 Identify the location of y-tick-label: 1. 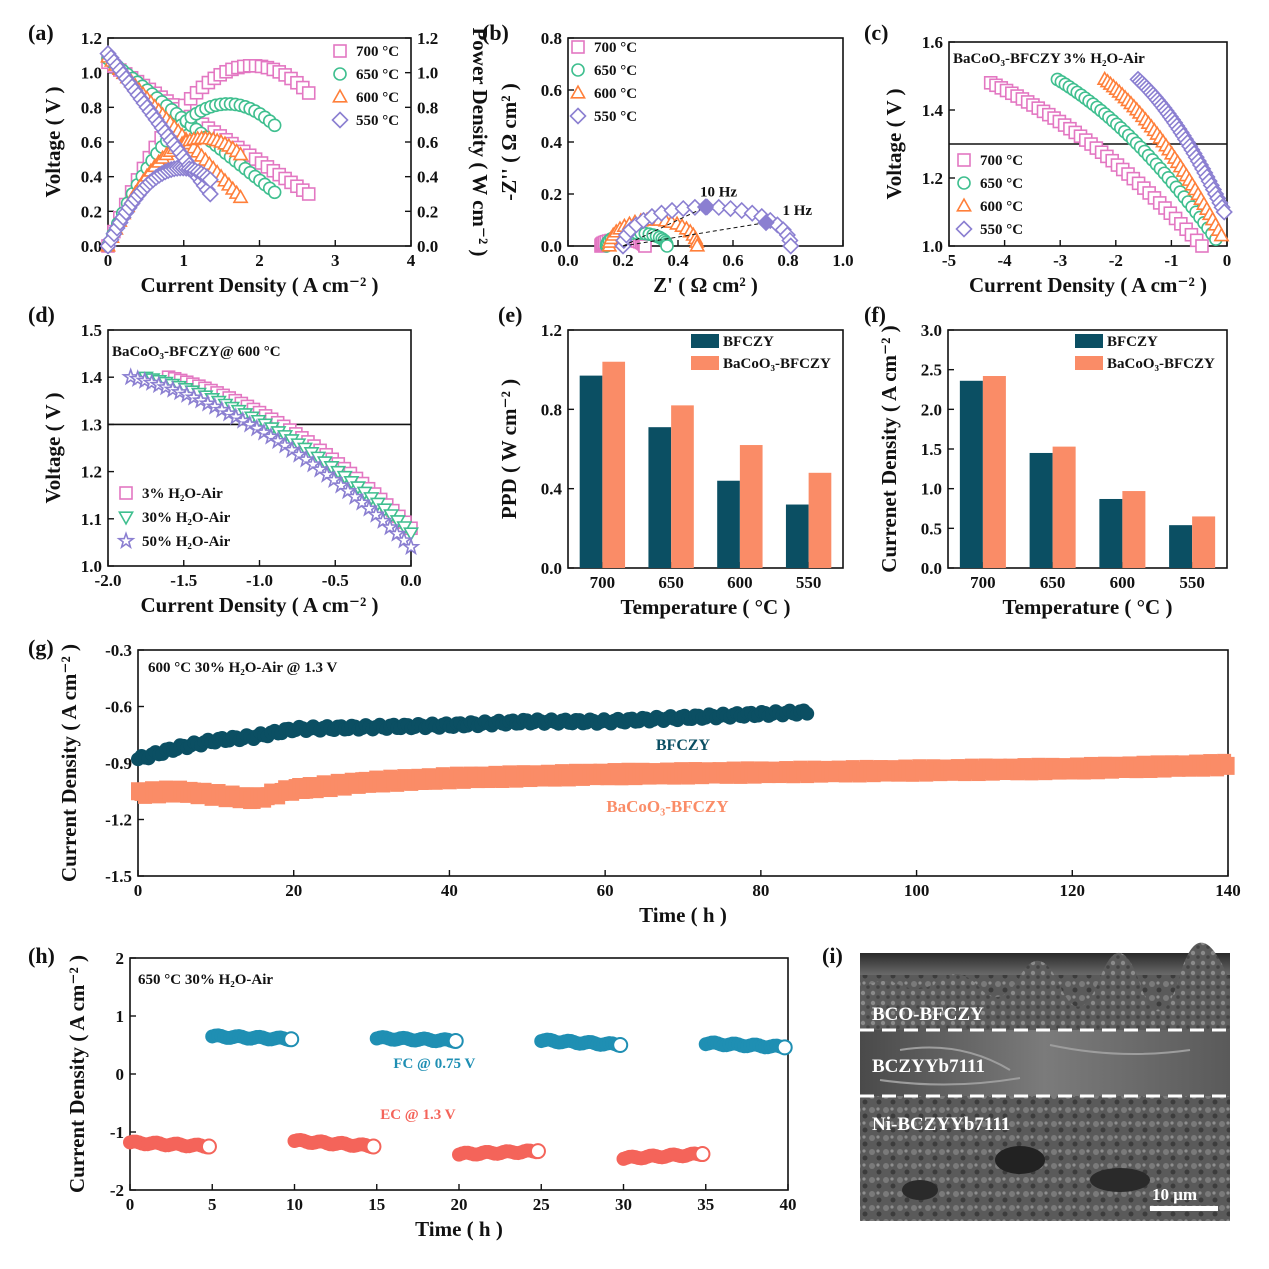
(120, 1016).